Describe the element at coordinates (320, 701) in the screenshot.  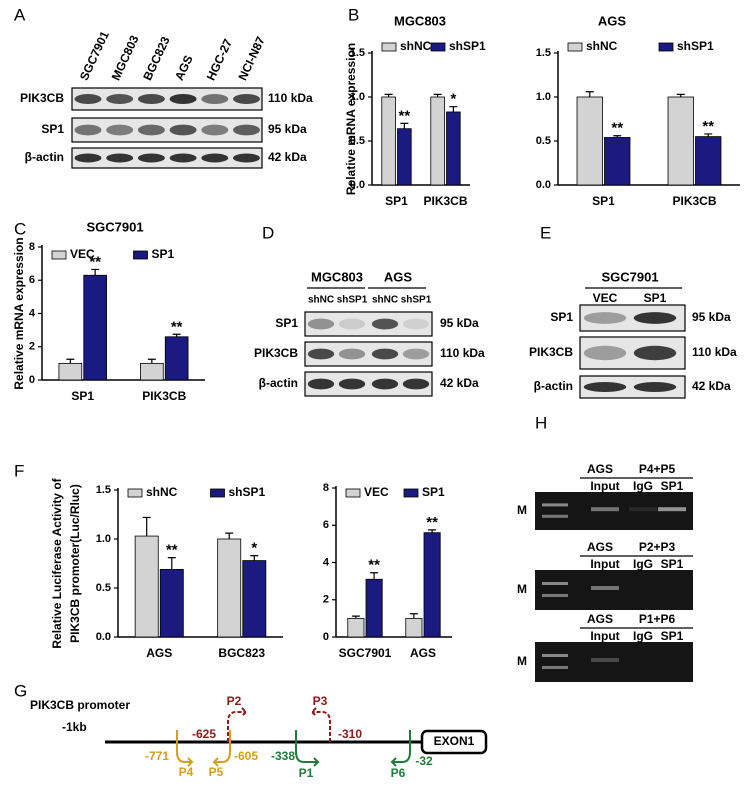
I see `primer-name: P3` at that location.